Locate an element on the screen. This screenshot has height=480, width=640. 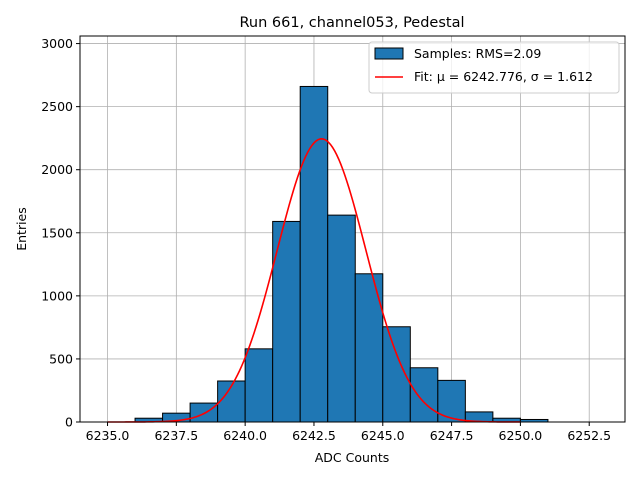
x-tick-label: 6235.0 is located at coordinates (108, 435).